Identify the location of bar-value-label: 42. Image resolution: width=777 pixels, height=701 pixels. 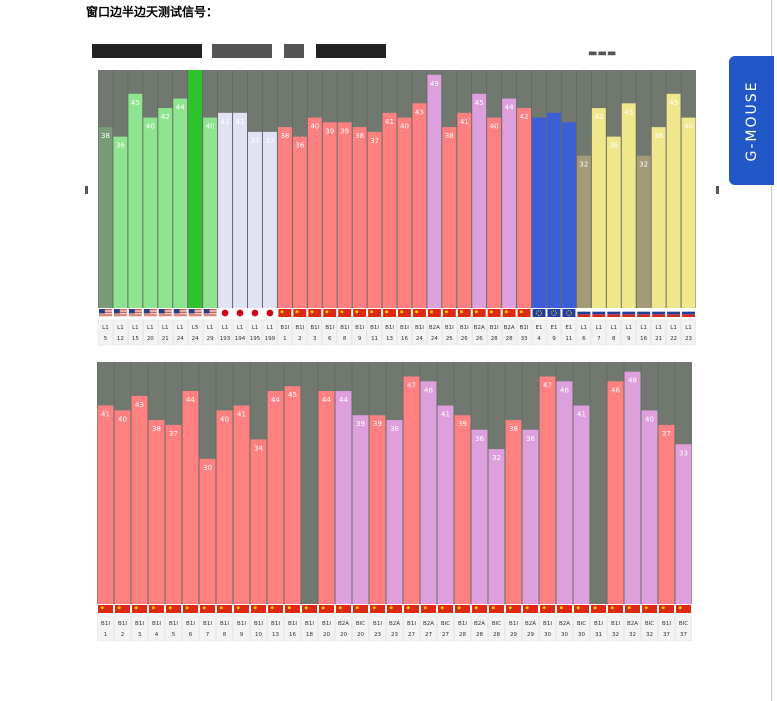
(165, 117).